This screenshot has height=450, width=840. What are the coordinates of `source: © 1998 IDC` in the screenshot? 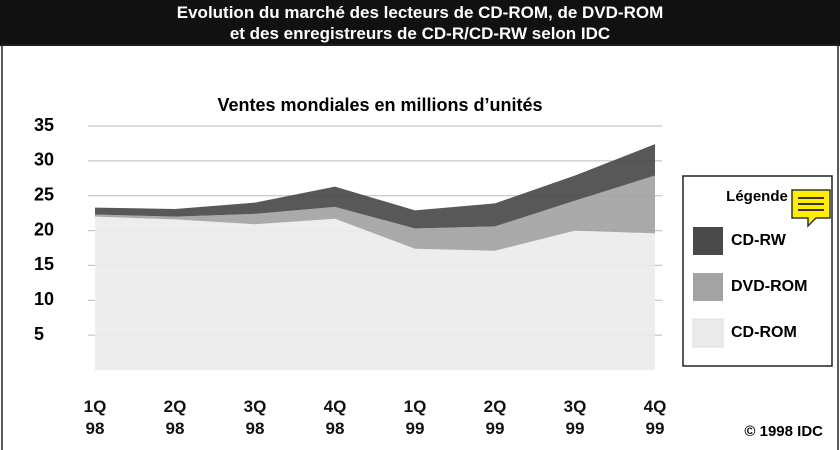 It's located at (783, 431).